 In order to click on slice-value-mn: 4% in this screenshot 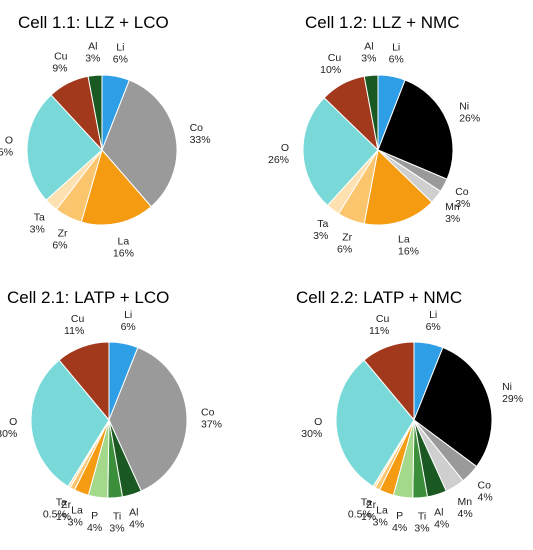, I will do `click(465, 514)`.